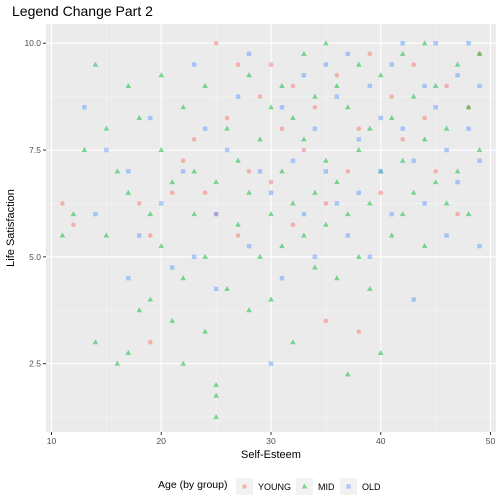 The height and width of the screenshot is (504, 504). I want to click on y-tick-label: 5.0, so click(35, 257).